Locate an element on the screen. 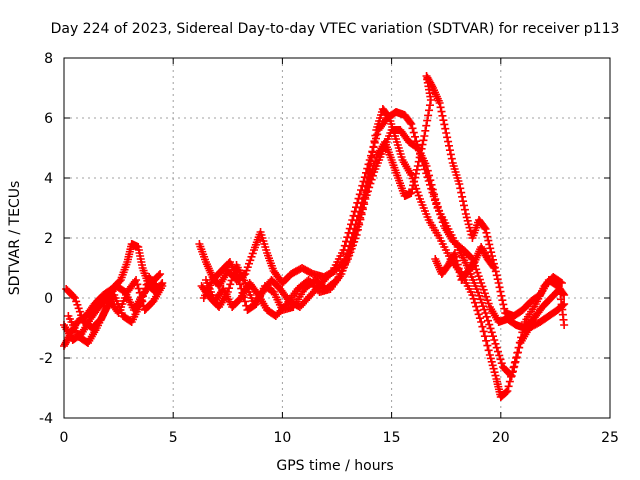 This screenshot has height=480, width=640. x-tick-label: 0 is located at coordinates (64, 438).